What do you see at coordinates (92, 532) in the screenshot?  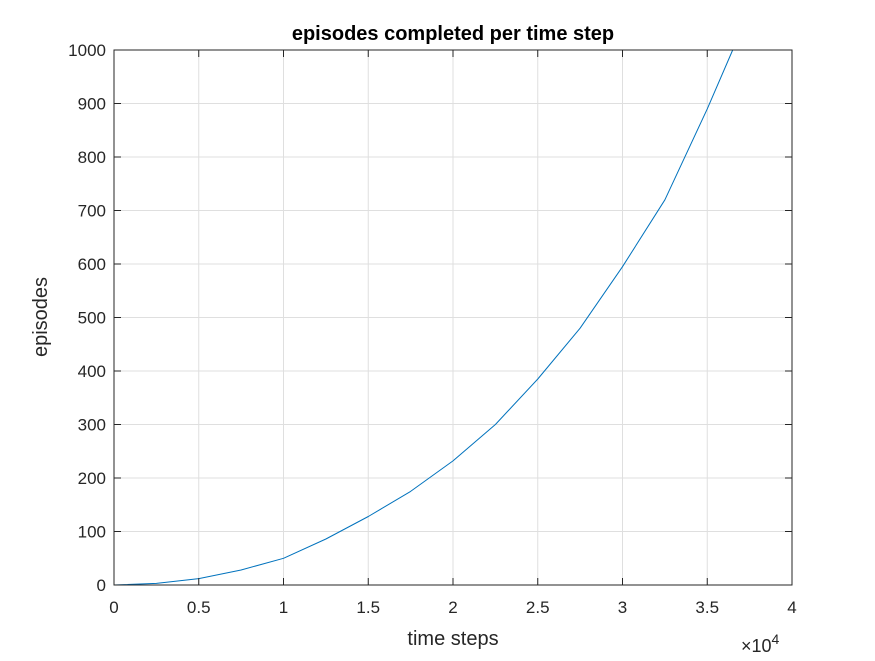 I see `y-tick-label: 100` at bounding box center [92, 532].